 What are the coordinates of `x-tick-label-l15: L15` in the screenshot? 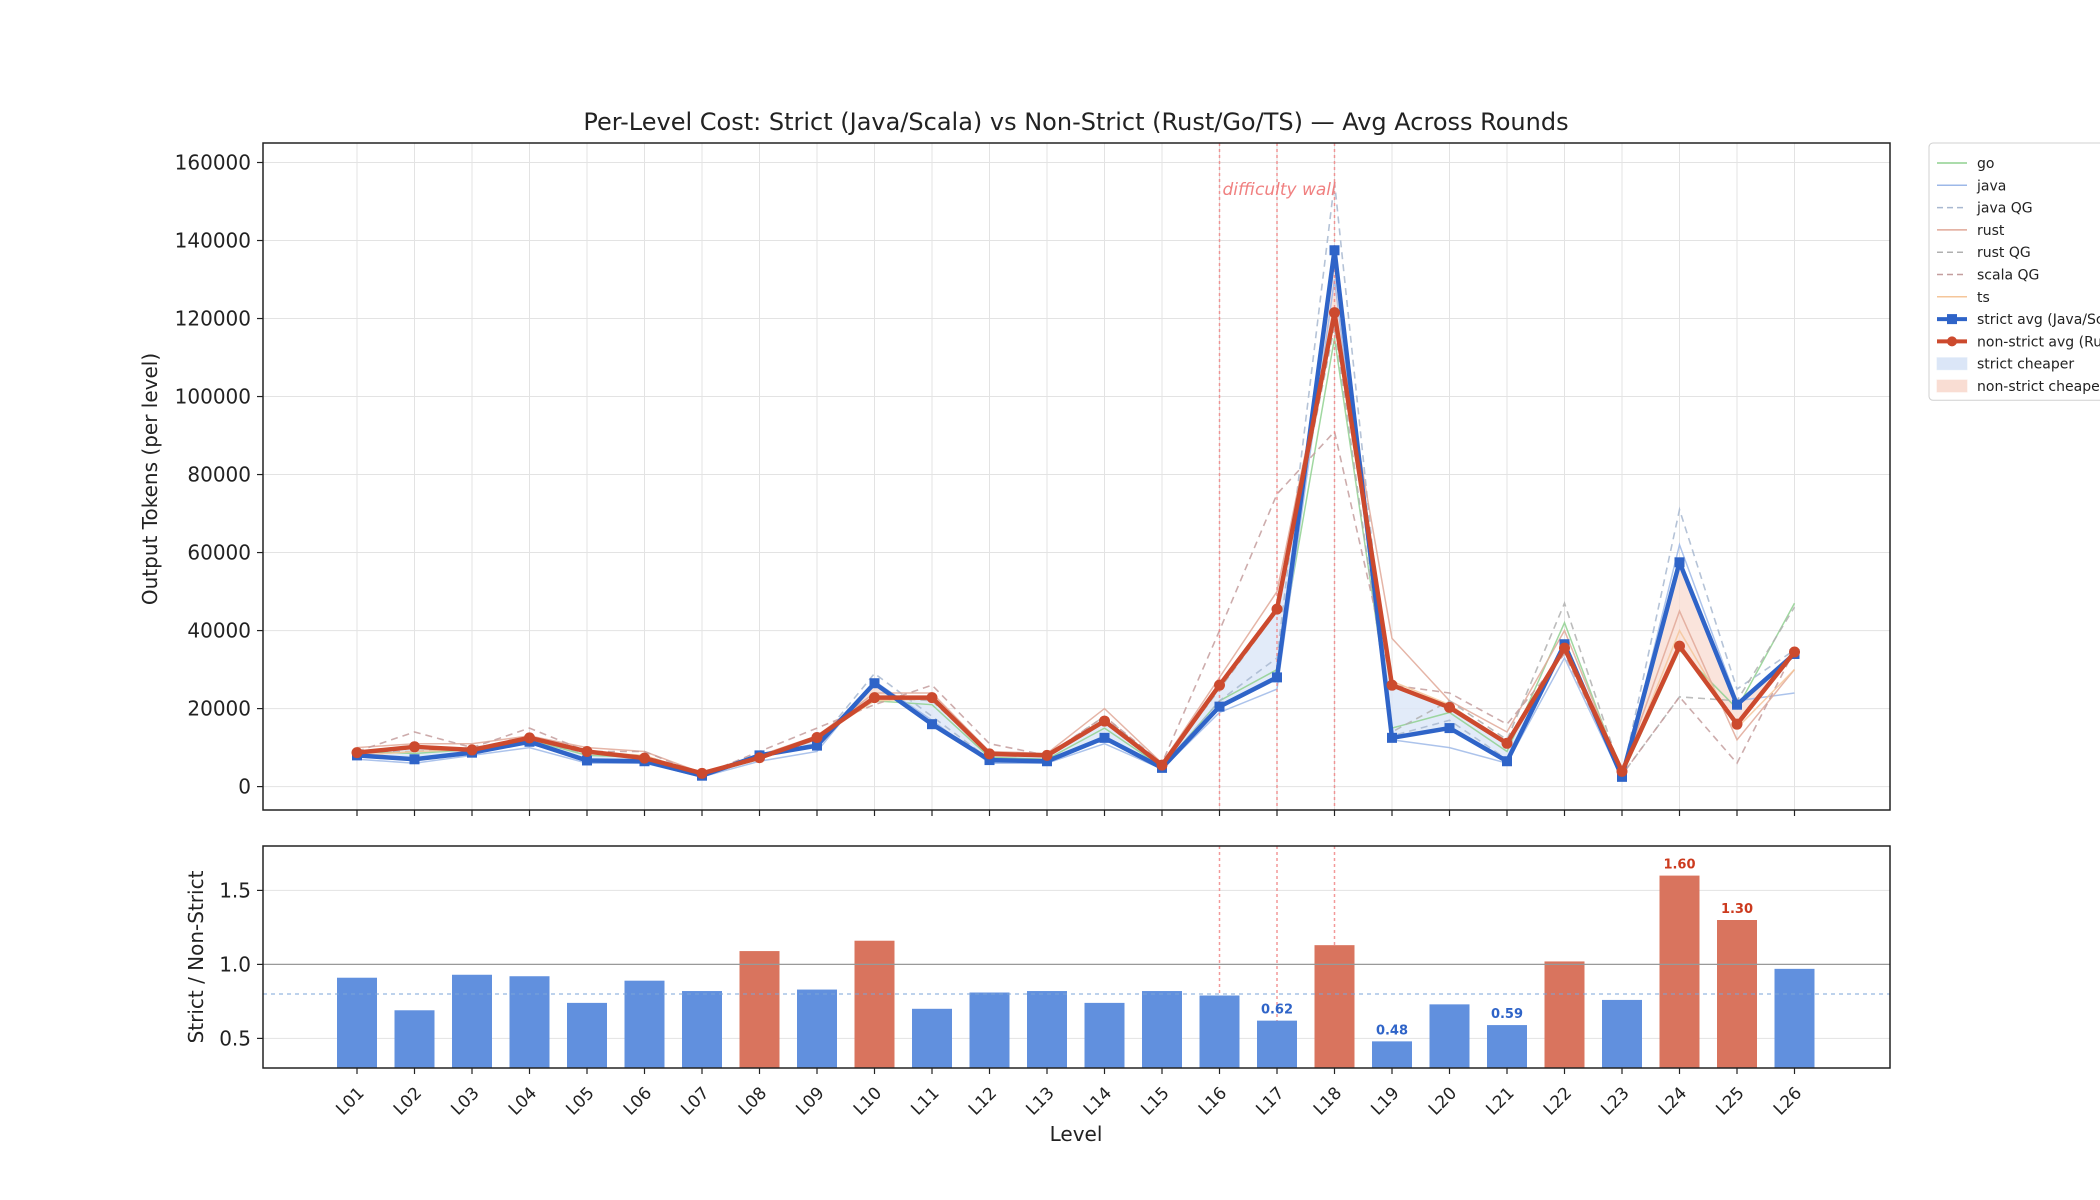 It's located at (1155, 1101).